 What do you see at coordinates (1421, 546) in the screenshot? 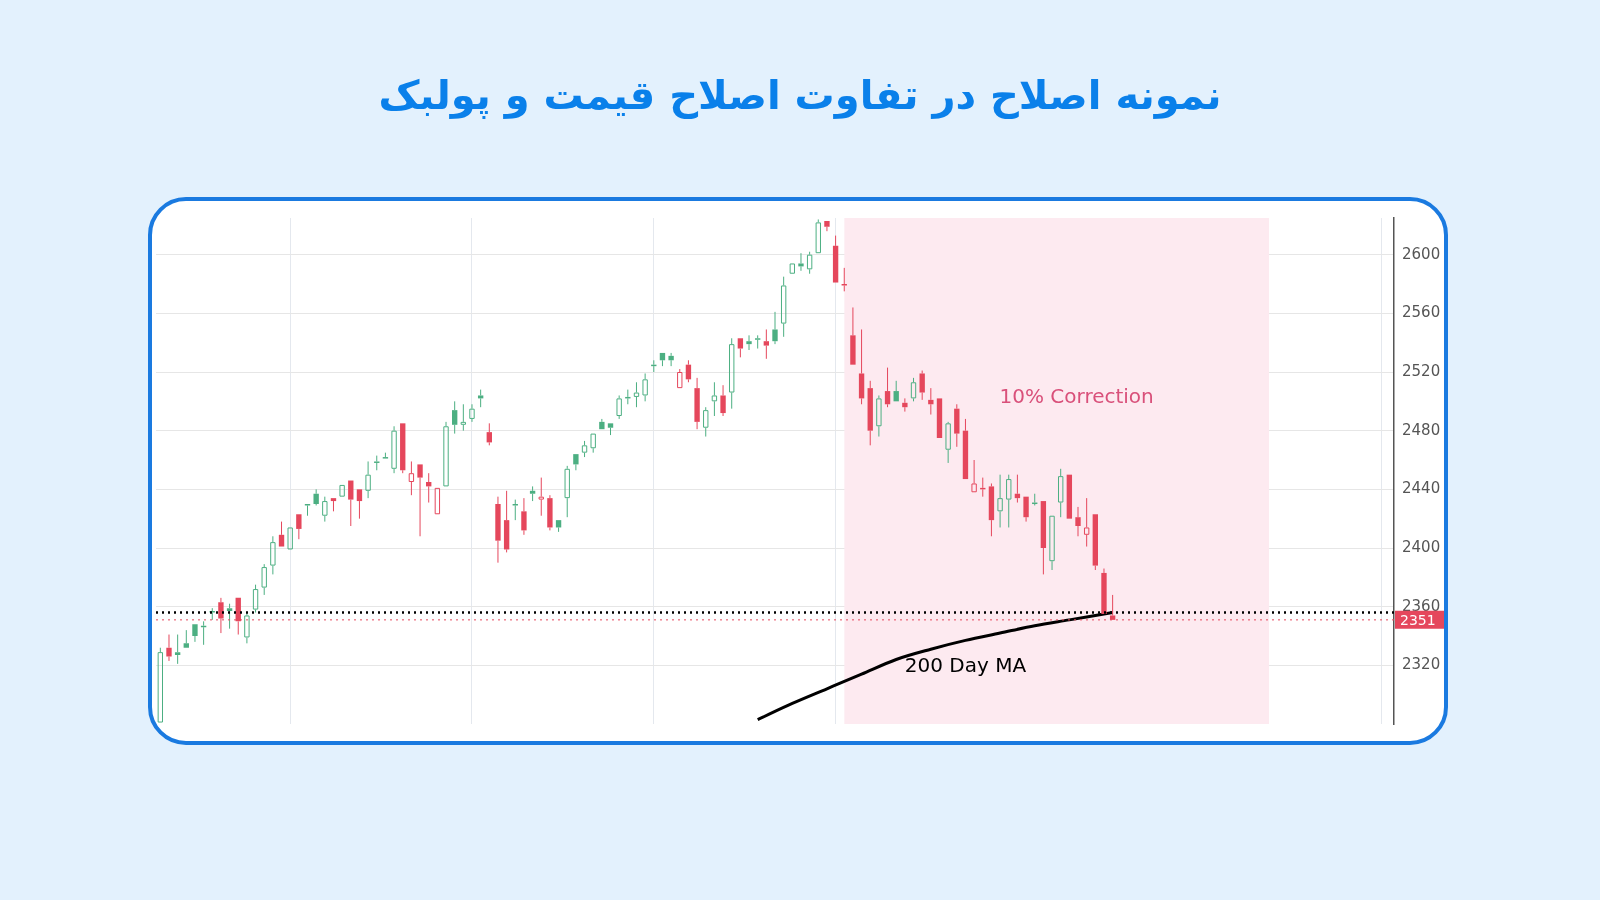
I see `y-tick-label: 2400` at bounding box center [1421, 546].